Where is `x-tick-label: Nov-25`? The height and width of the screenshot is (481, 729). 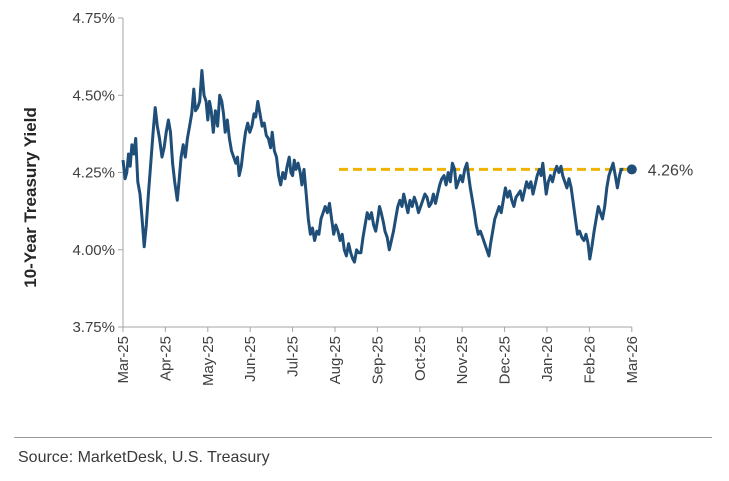
x-tick-label: Nov-25 is located at coordinates (462, 360).